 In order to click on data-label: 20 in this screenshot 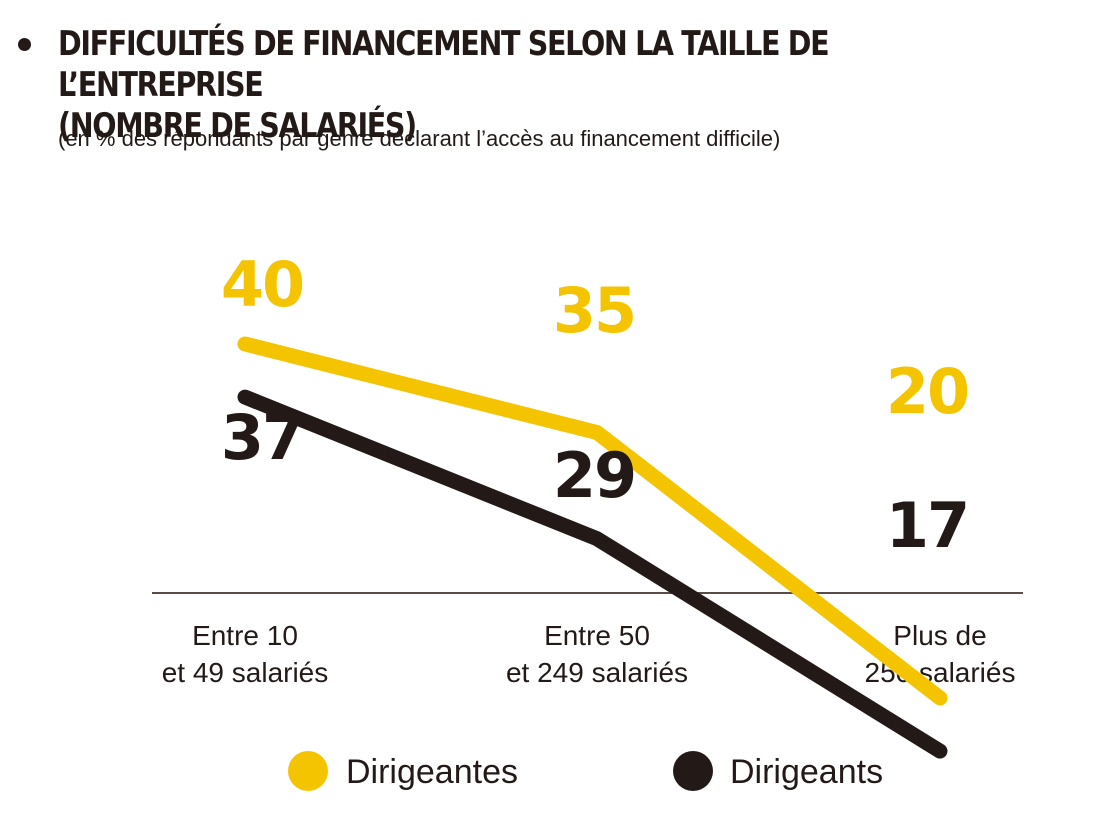, I will do `click(927, 391)`.